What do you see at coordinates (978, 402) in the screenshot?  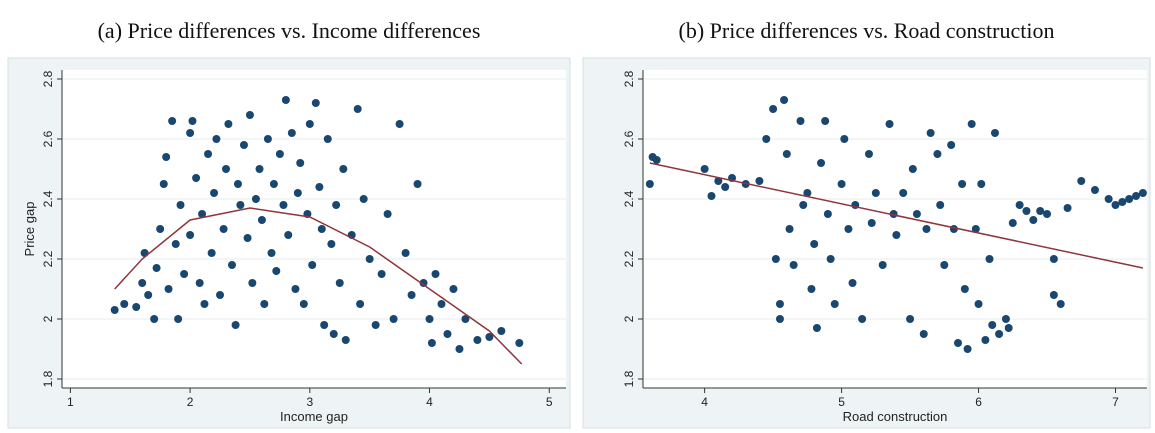 I see `x-tick-label: 6` at bounding box center [978, 402].